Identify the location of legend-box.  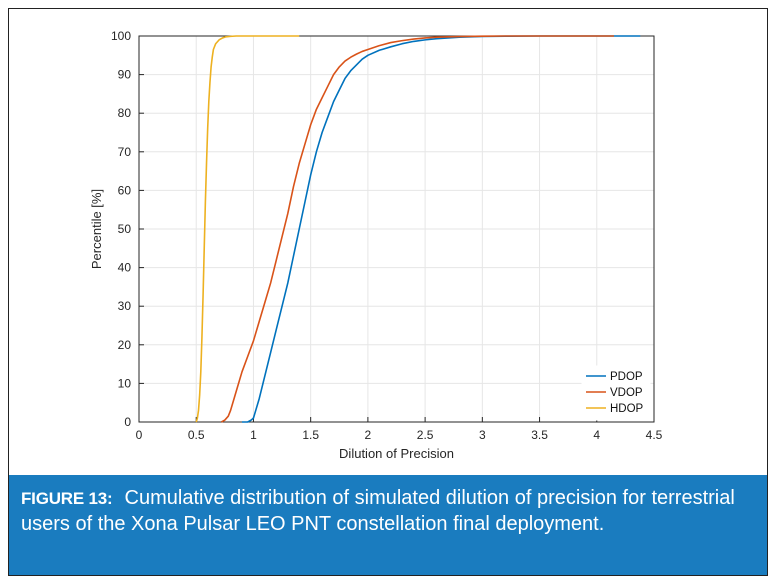
(616, 393).